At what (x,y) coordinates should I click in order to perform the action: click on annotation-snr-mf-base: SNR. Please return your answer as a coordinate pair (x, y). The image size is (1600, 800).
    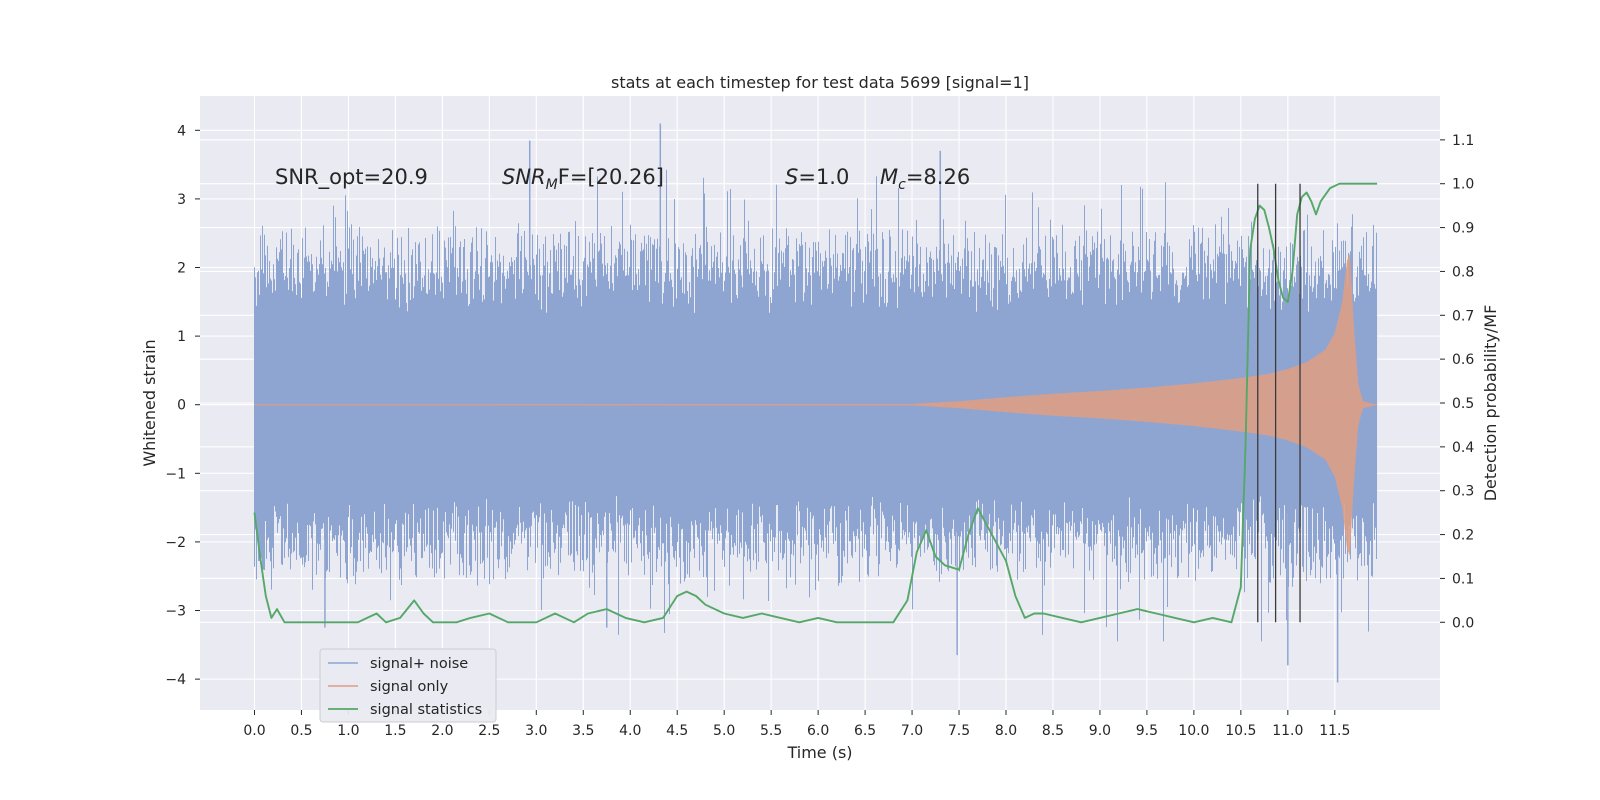
    Looking at the image, I should click on (524, 177).